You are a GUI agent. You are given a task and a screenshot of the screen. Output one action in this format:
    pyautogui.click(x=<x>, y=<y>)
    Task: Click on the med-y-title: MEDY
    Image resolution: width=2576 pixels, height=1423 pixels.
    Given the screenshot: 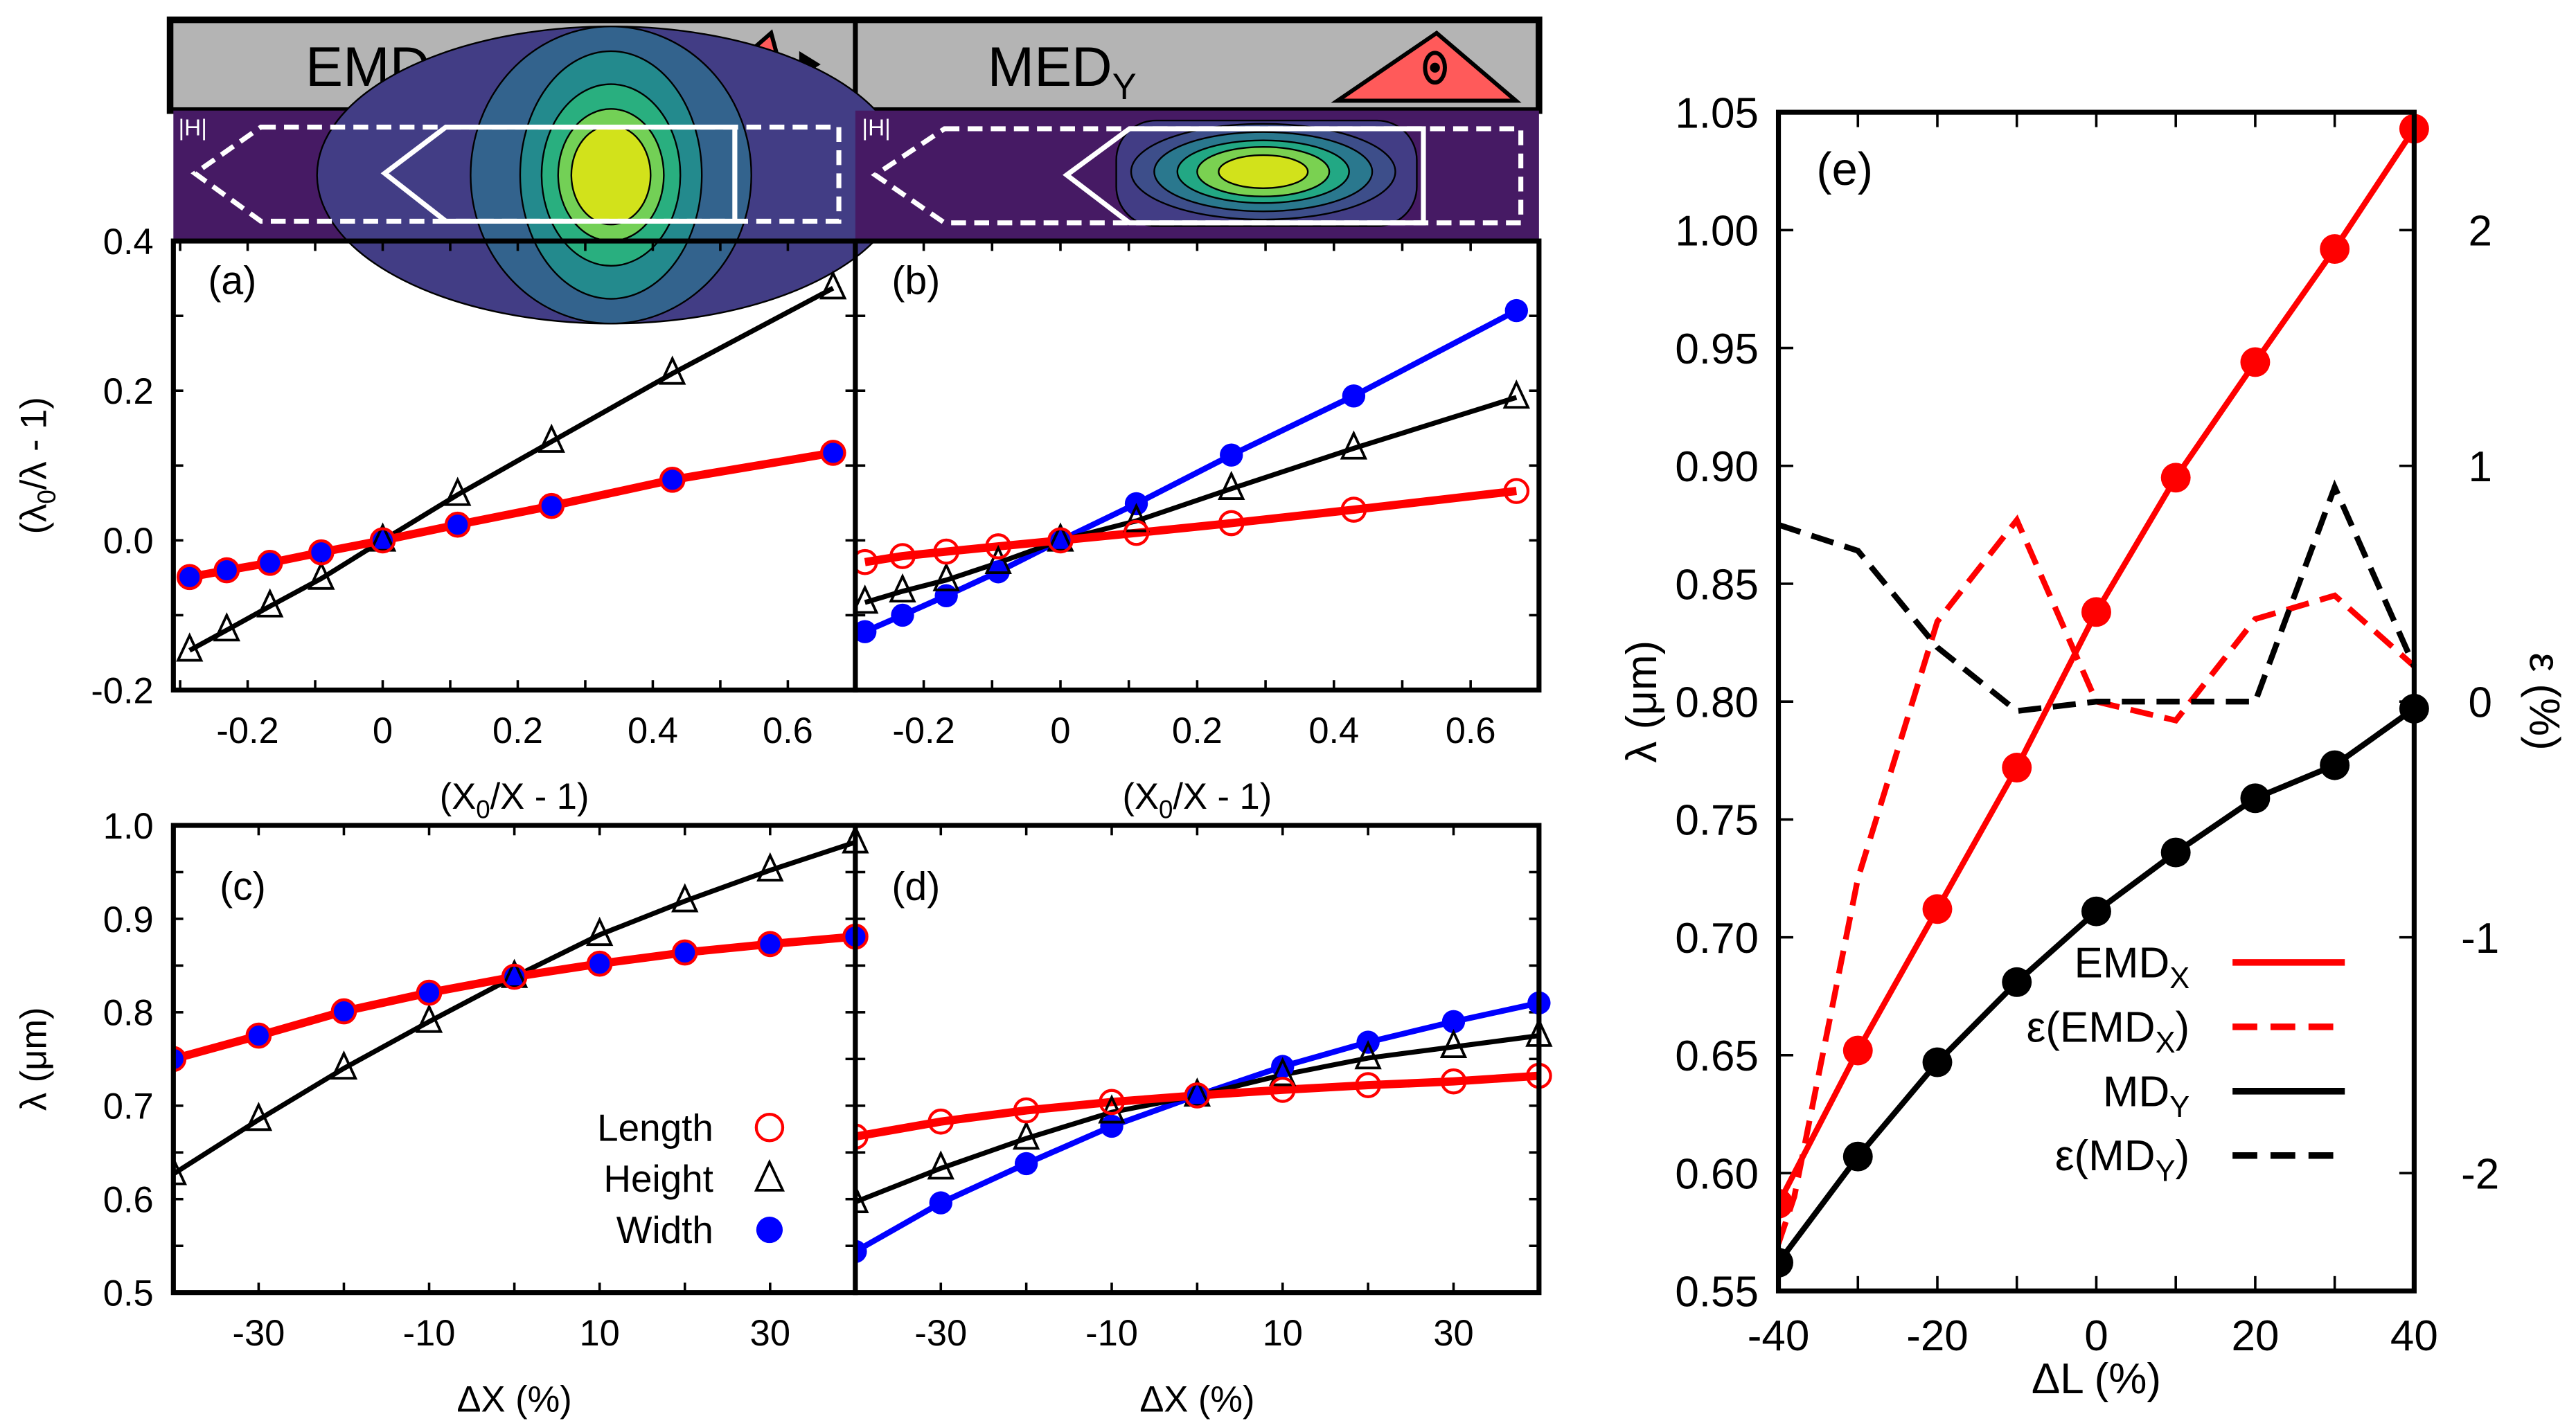 What is the action you would take?
    pyautogui.click(x=1062, y=71)
    